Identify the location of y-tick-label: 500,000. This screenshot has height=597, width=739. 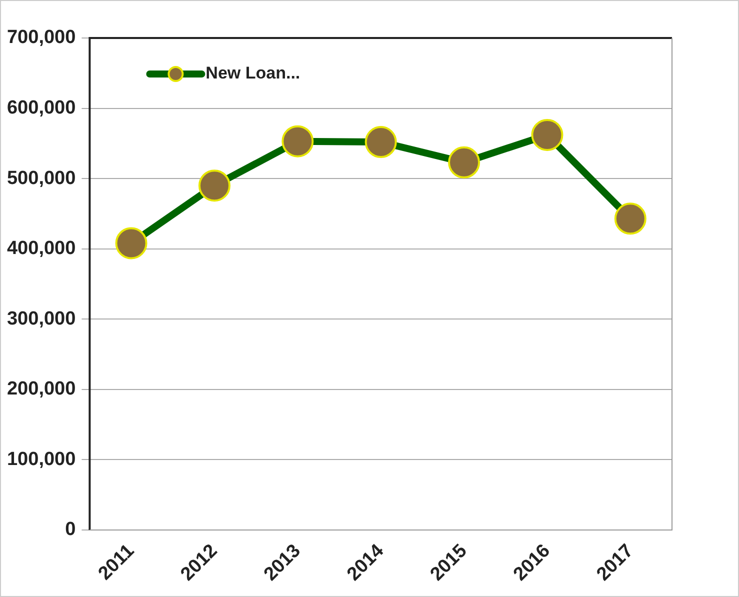
(41, 178).